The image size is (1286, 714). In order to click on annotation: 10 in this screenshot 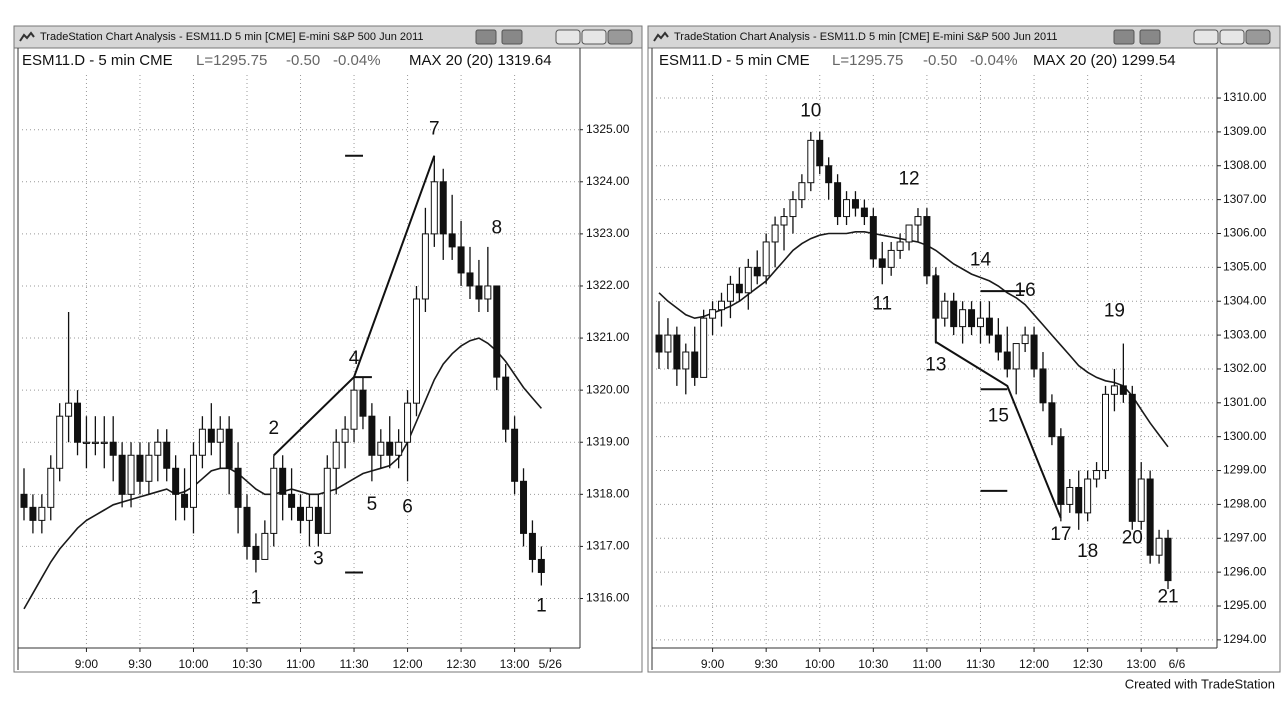, I will do `click(810, 111)`.